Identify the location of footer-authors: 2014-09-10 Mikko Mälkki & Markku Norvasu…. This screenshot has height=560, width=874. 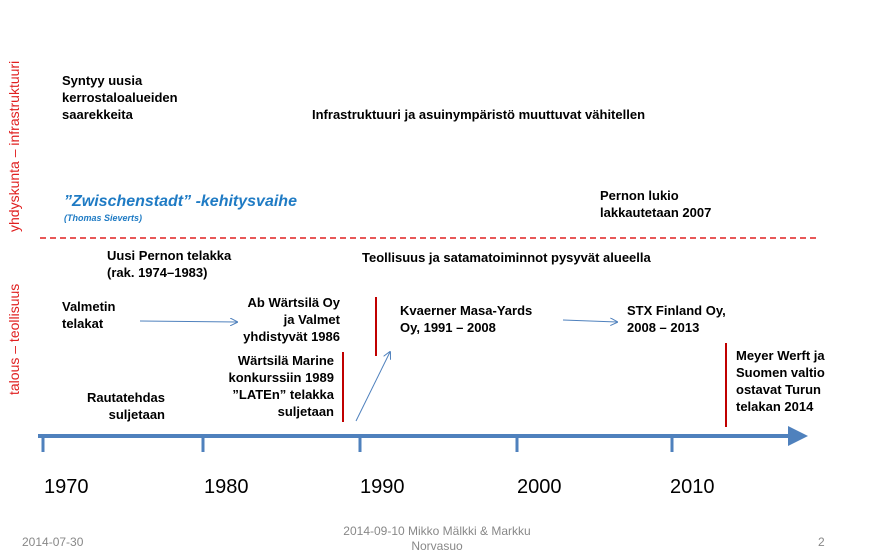
(437, 538).